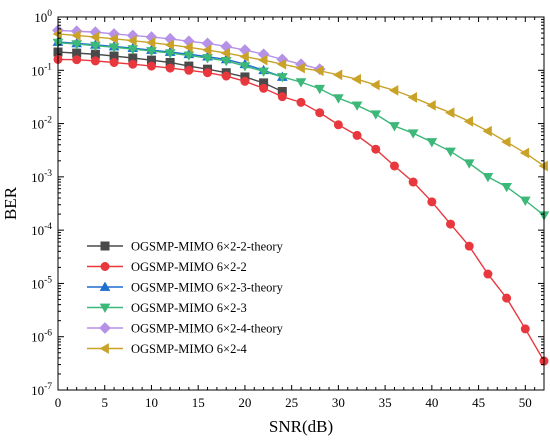 The image size is (550, 442). Describe the element at coordinates (189, 349) in the screenshot. I see `legend-label: OGSMP-MIMO 6×2-4` at that location.